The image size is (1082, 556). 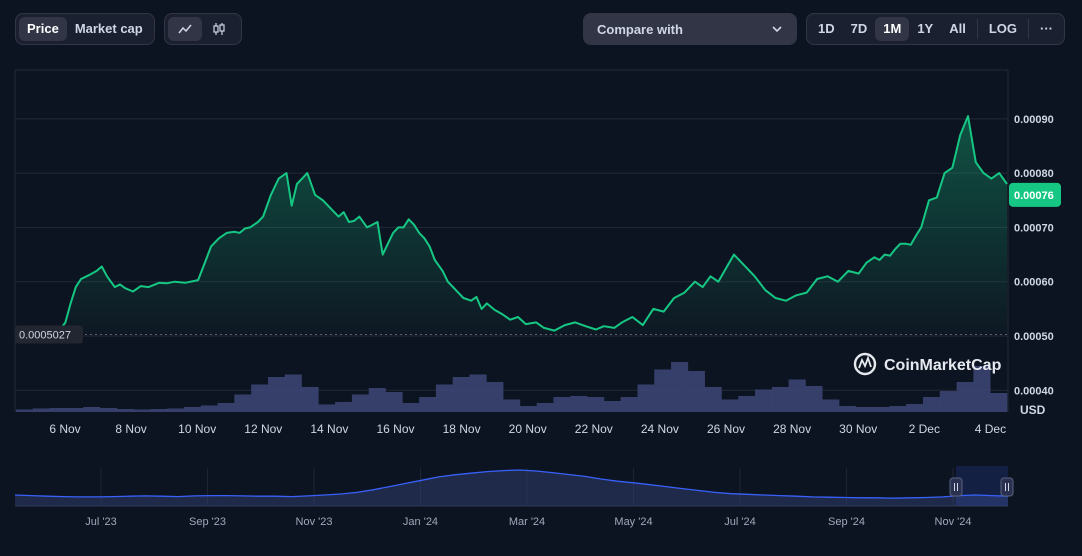 What do you see at coordinates (846, 522) in the screenshot?
I see `navigator-tick-label: Sep '24` at bounding box center [846, 522].